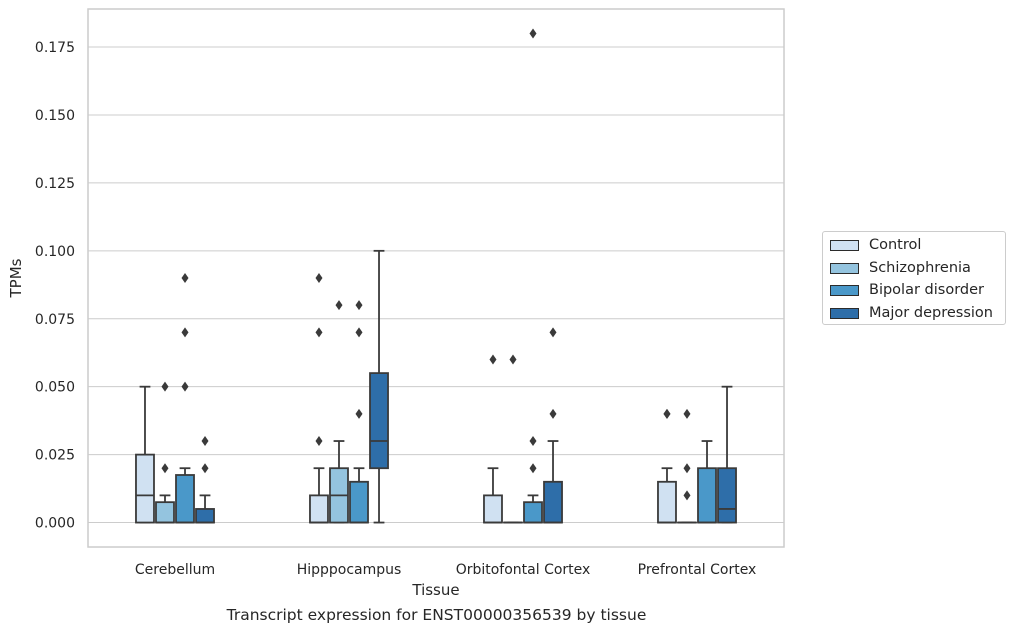 The width and height of the screenshot is (1017, 634). Describe the element at coordinates (55, 320) in the screenshot. I see `y-tick-label: 0.075` at that location.